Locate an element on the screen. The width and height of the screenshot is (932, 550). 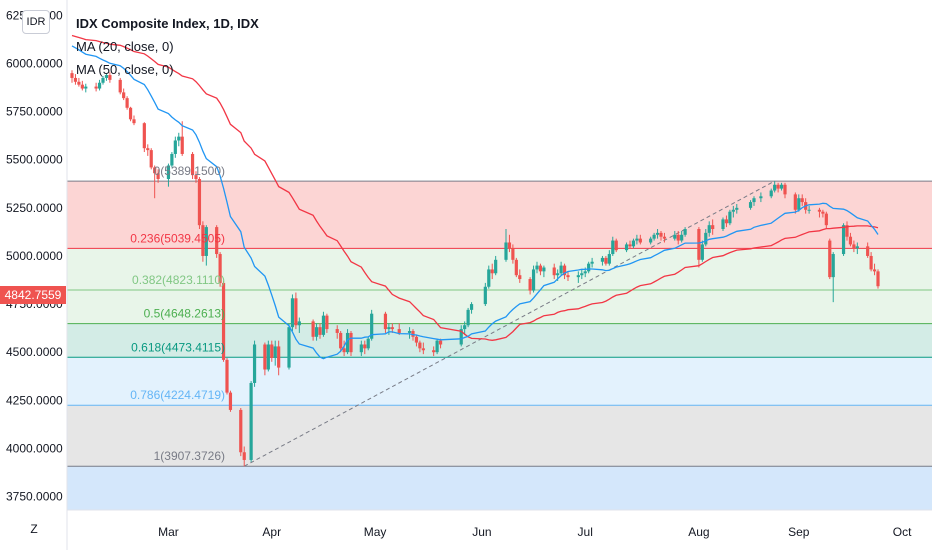
ma20-label: MA (20, close, 0) is located at coordinates (125, 46).